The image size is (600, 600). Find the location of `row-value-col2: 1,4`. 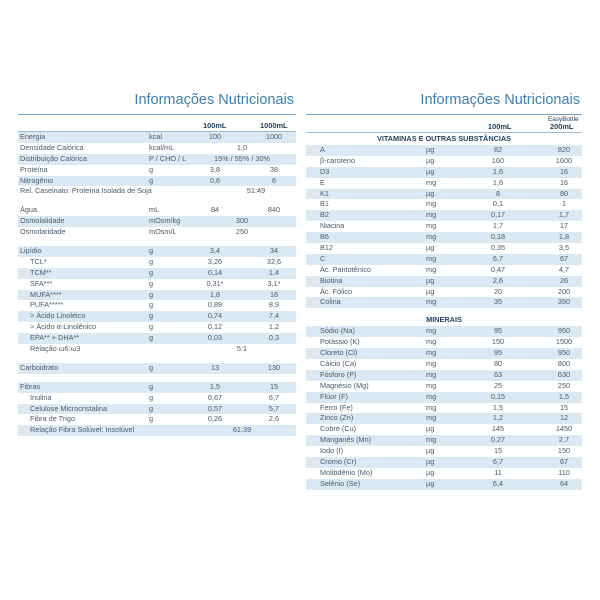

row-value-col2: 1,4 is located at coordinates (274, 272).